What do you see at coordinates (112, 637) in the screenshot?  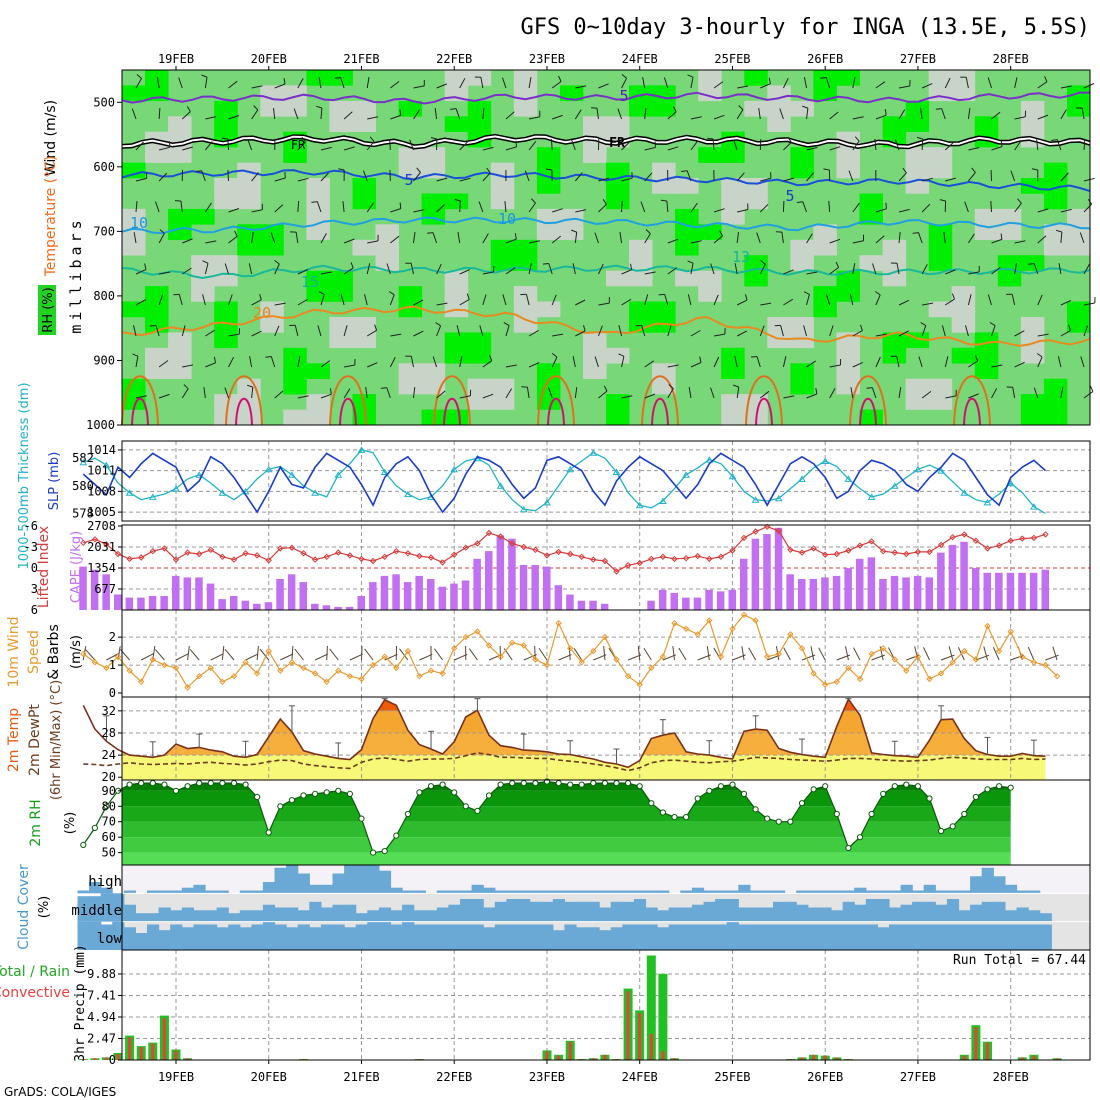 I see `wind-tick-label: 2` at bounding box center [112, 637].